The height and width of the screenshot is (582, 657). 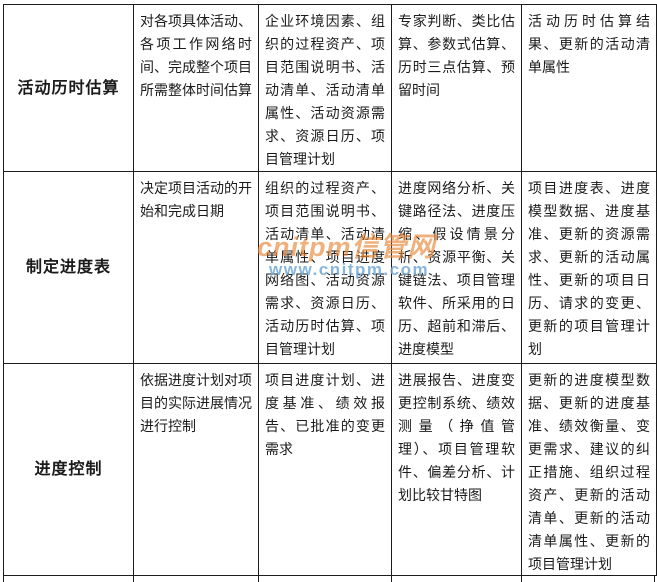 What do you see at coordinates (196, 268) in the screenshot?
I see `description-cell: 决定项目活动的开始和完成日期` at bounding box center [196, 268].